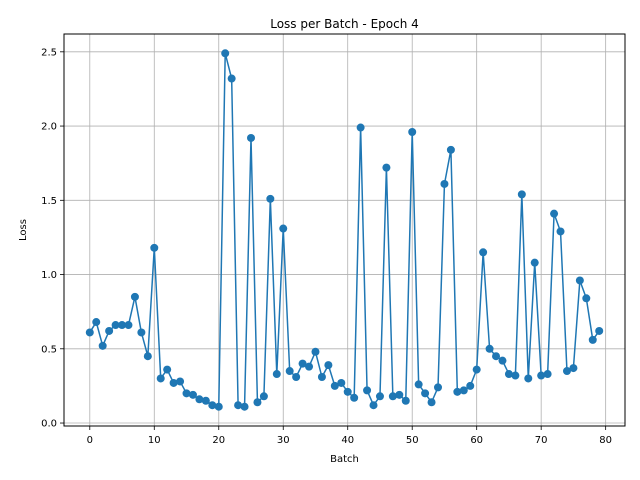 The height and width of the screenshot is (480, 640). Describe the element at coordinates (283, 440) in the screenshot. I see `x-tick-label: 30` at that location.